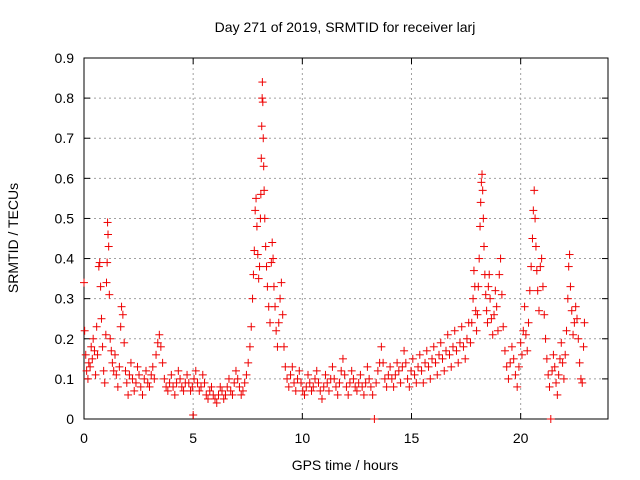 This screenshot has height=480, width=640. I want to click on x-tick-label: 5, so click(193, 438).